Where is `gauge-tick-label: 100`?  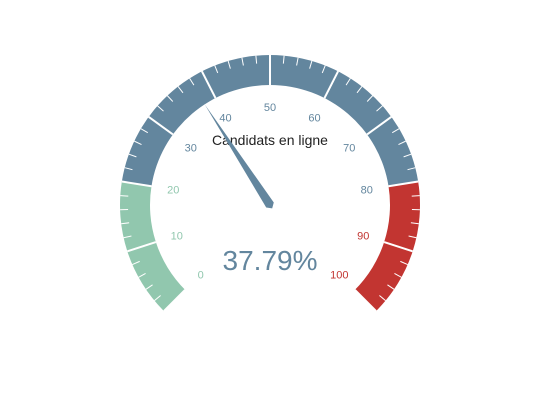 gauge-tick-label: 100 is located at coordinates (339, 275).